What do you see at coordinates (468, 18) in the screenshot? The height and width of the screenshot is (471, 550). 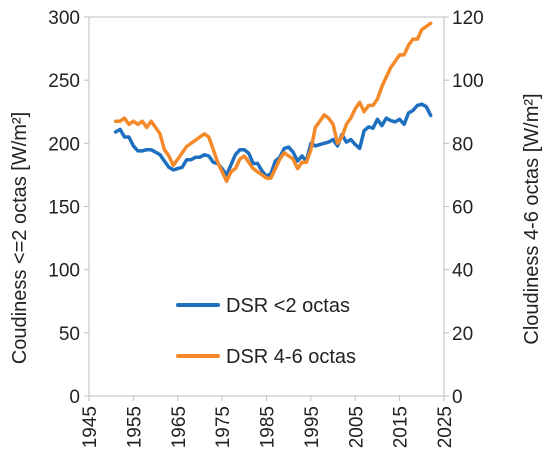 I see `y2-tick-label: 120` at bounding box center [468, 18].